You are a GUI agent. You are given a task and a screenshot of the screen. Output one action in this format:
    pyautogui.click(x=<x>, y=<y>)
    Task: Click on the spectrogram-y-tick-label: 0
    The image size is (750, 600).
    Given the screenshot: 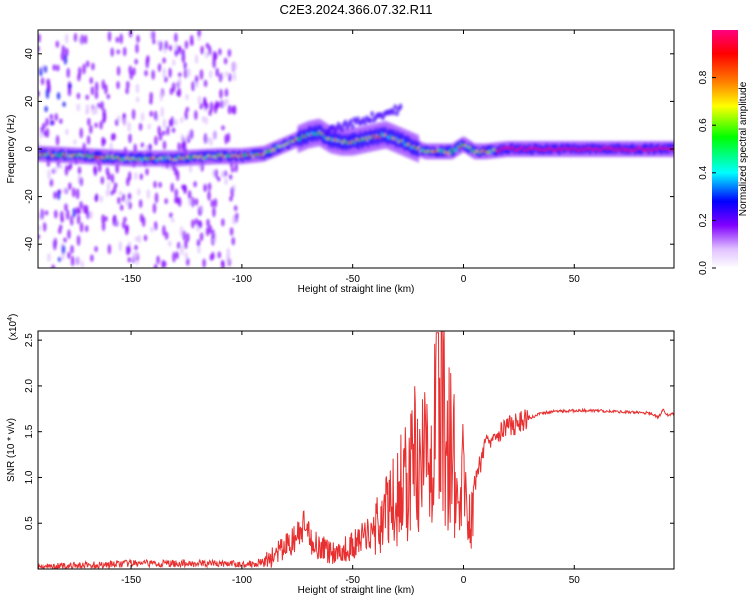 What is the action you would take?
    pyautogui.click(x=29, y=149)
    